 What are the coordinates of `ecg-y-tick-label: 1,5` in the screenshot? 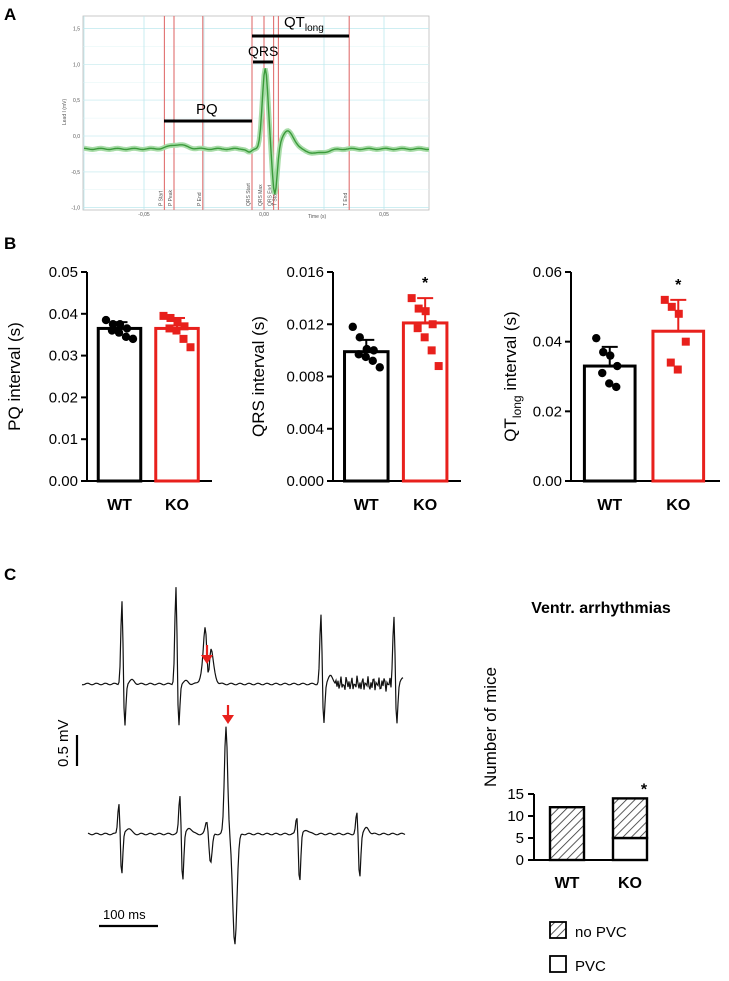 It's located at (76, 30).